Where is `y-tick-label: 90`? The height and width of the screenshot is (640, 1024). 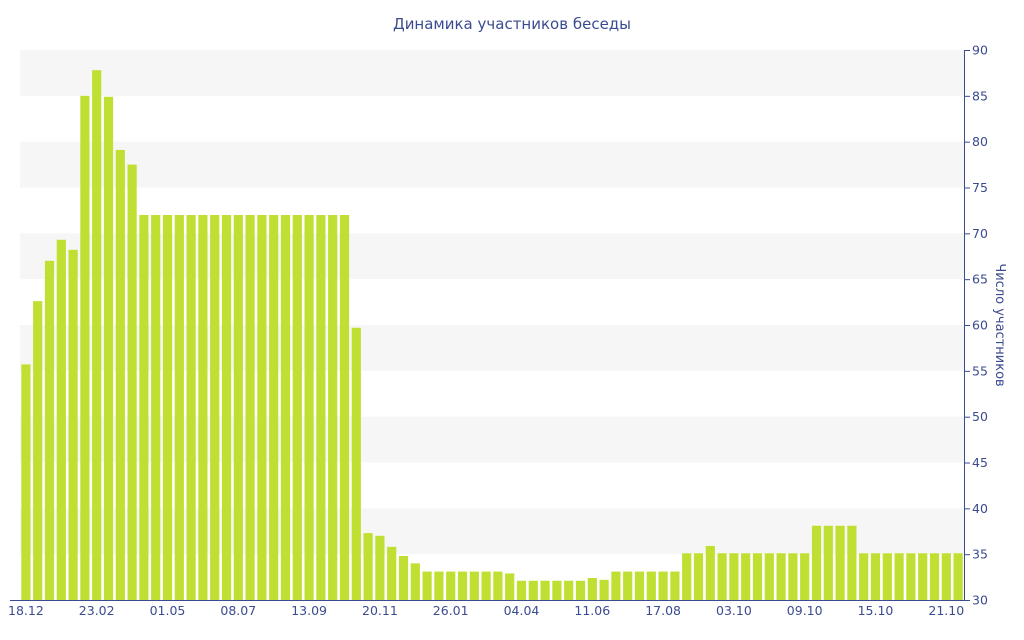 y-tick-label: 90 is located at coordinates (980, 50).